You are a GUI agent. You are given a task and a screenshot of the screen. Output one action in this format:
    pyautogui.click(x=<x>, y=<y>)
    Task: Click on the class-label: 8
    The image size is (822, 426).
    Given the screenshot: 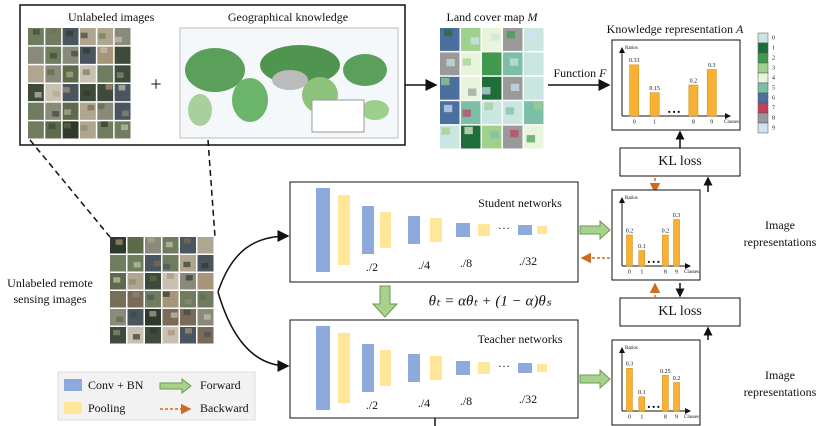 What is the action you would take?
    pyautogui.click(x=773, y=118)
    